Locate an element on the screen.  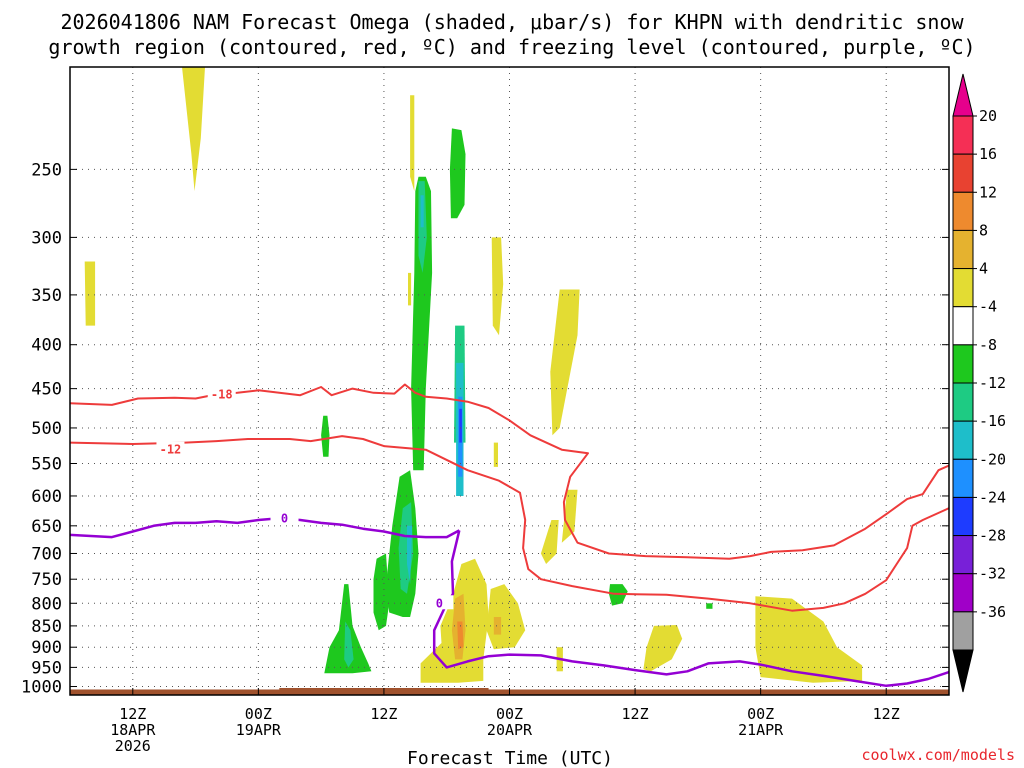
colorbar-level-label: 16 is located at coordinates (988, 154).